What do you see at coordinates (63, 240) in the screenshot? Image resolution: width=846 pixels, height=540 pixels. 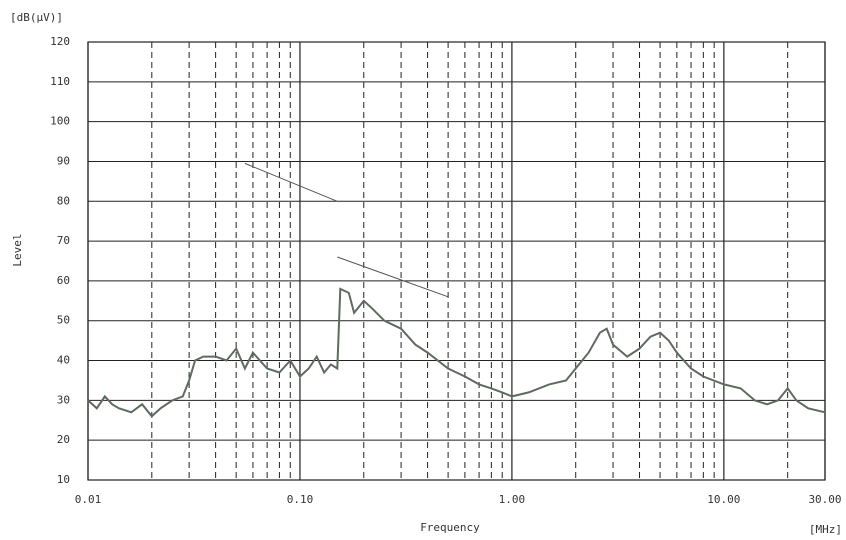 I see `y-tick-label: 70` at bounding box center [63, 240].